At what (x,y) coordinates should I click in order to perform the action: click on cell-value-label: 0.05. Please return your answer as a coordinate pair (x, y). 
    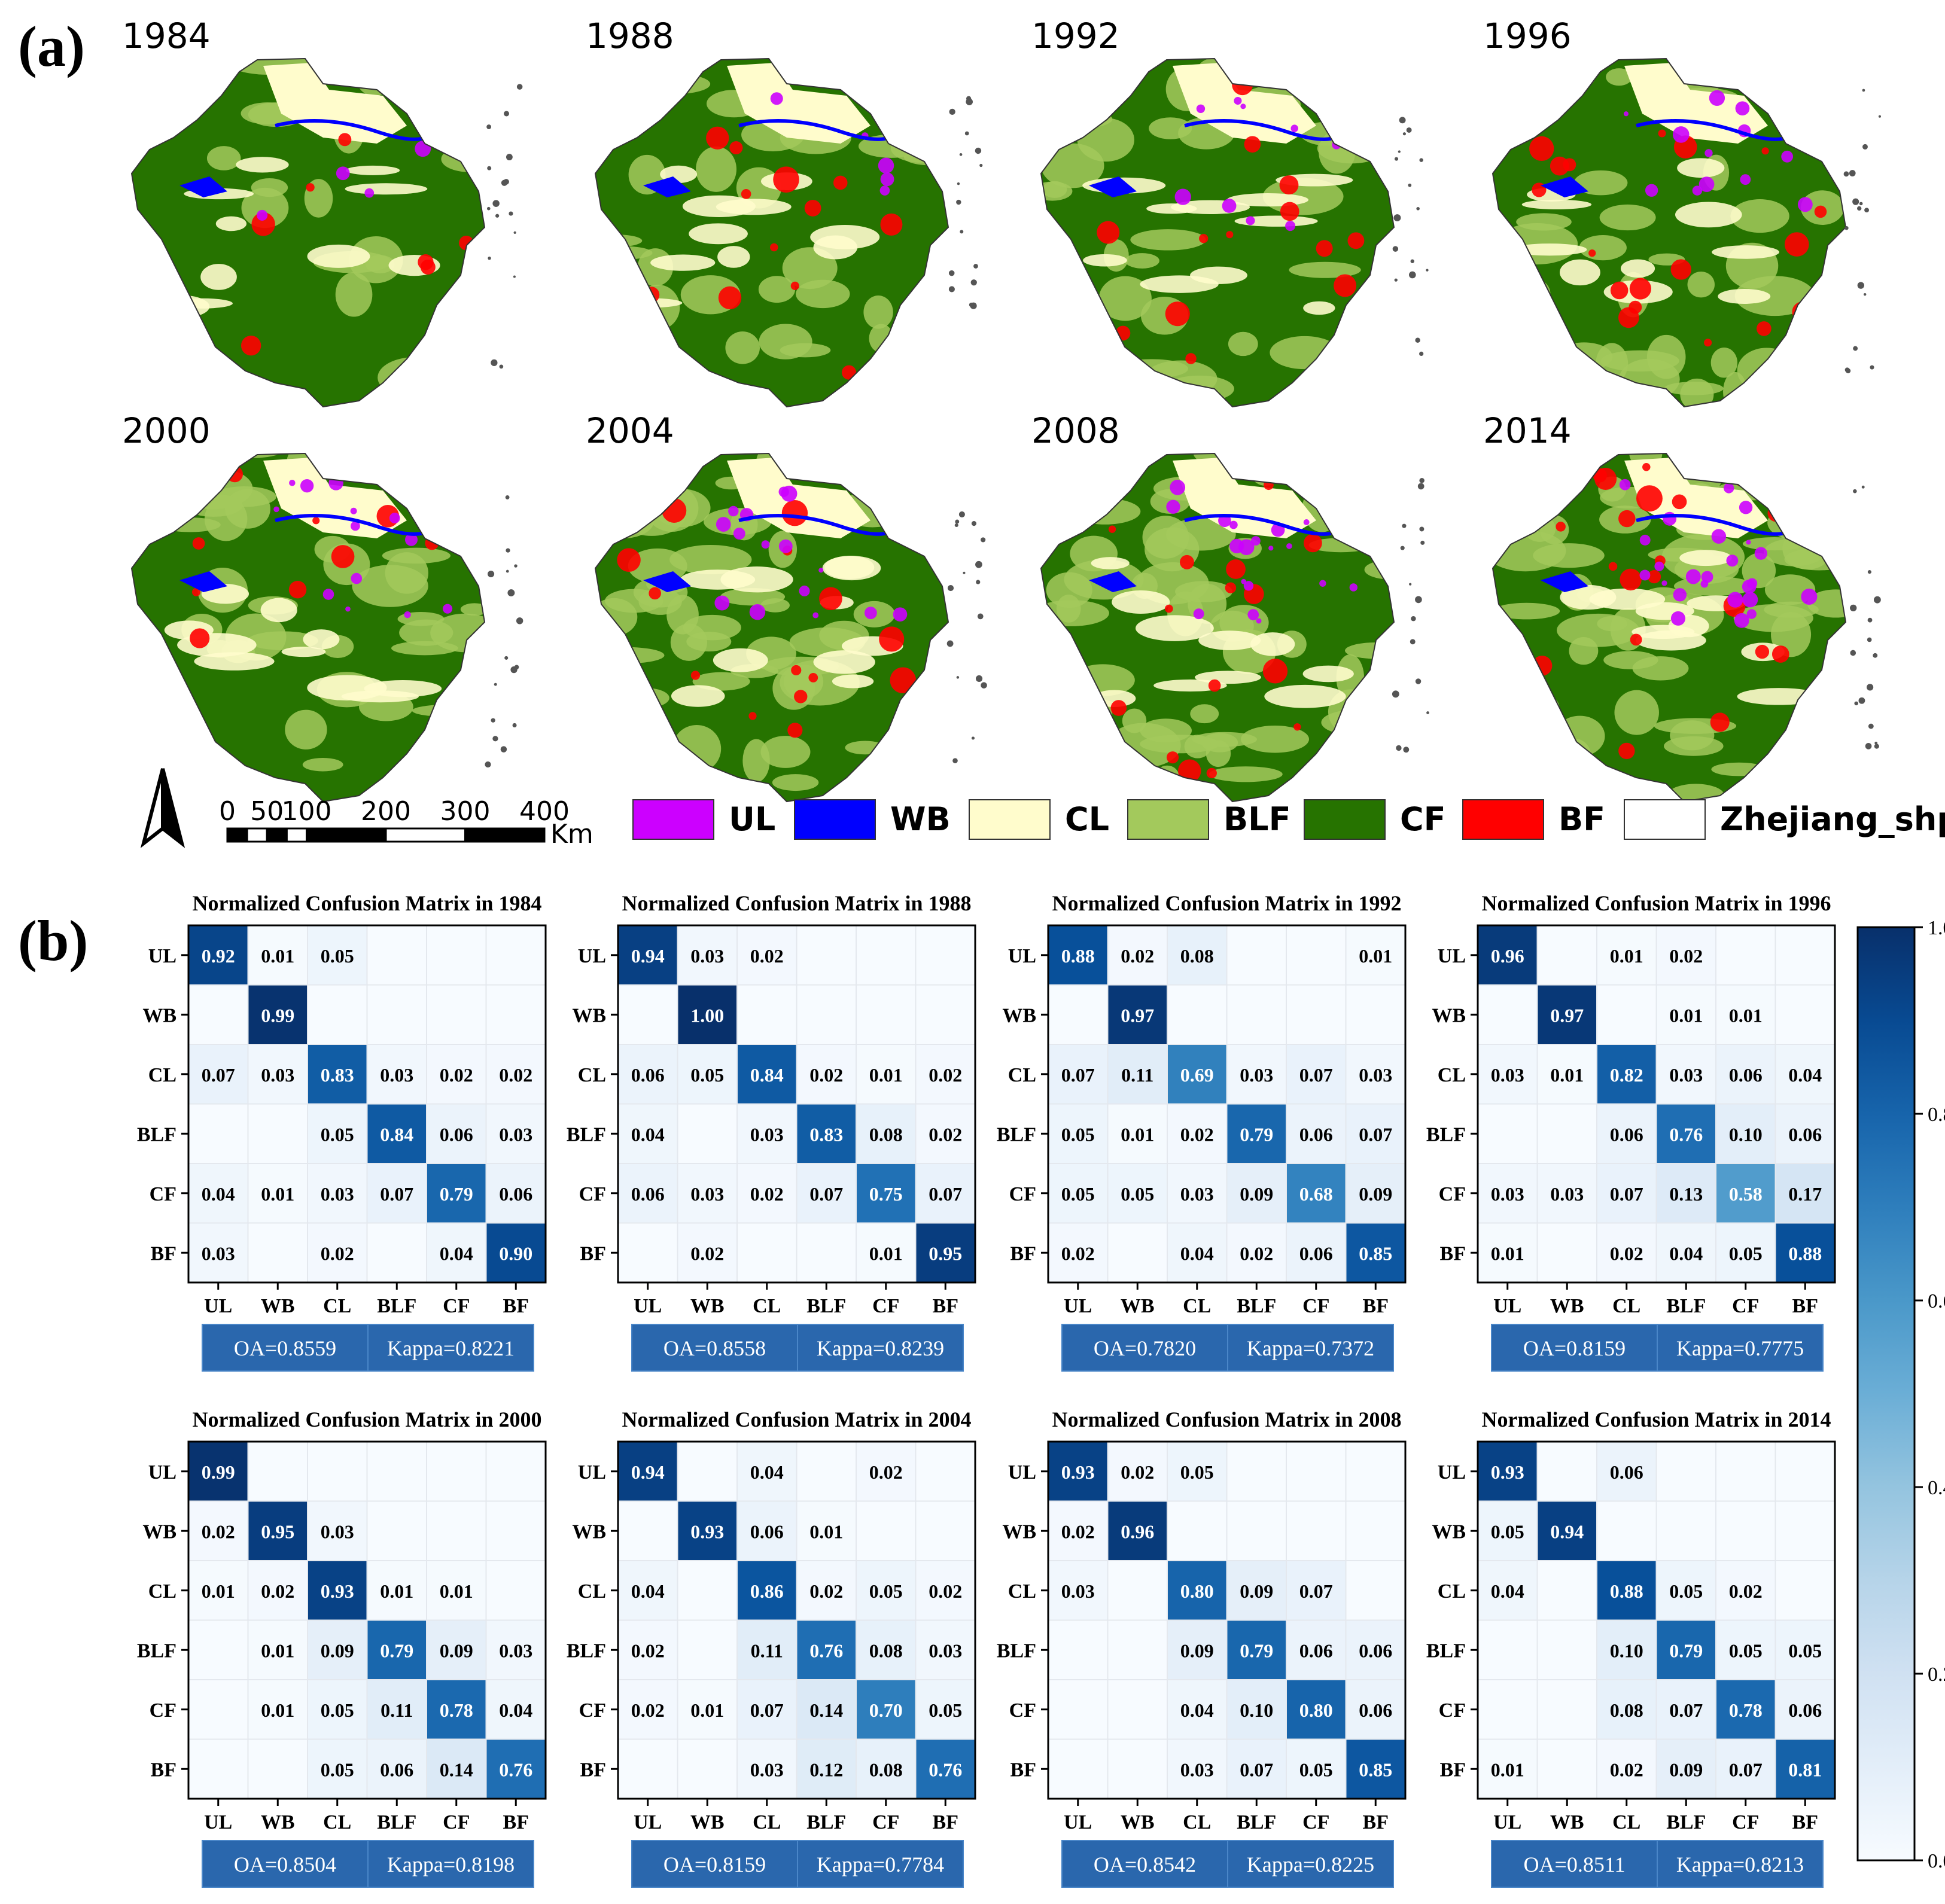
    Looking at the image, I should click on (946, 1710).